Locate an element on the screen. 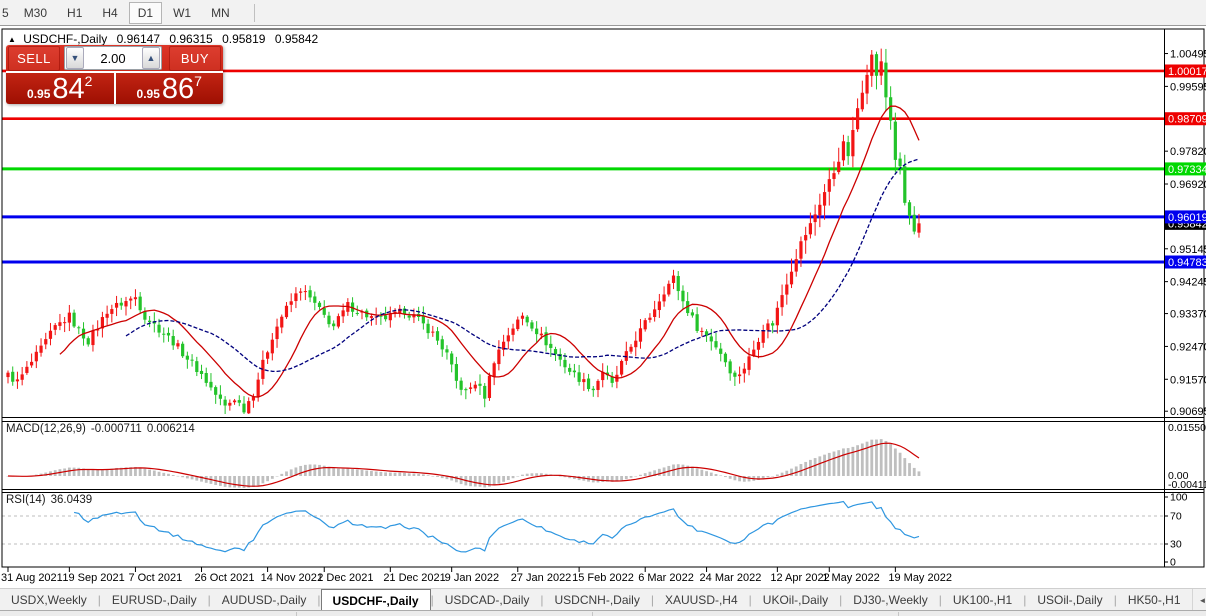  buy-price-box: 0.95 86 7 is located at coordinates (169, 88).